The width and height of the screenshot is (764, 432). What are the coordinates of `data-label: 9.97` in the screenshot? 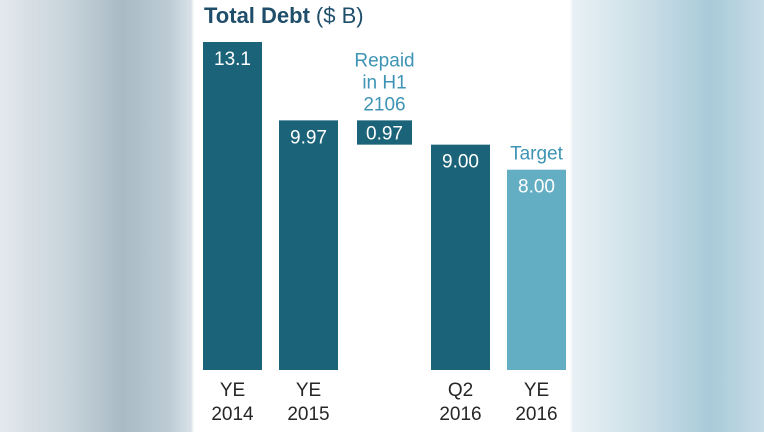 It's located at (308, 137).